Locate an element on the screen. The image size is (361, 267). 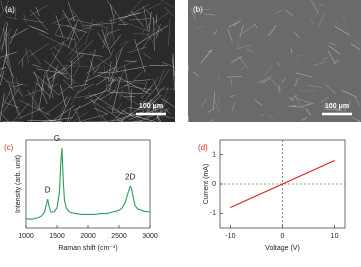
data-line is located at coordinates (282, 184).